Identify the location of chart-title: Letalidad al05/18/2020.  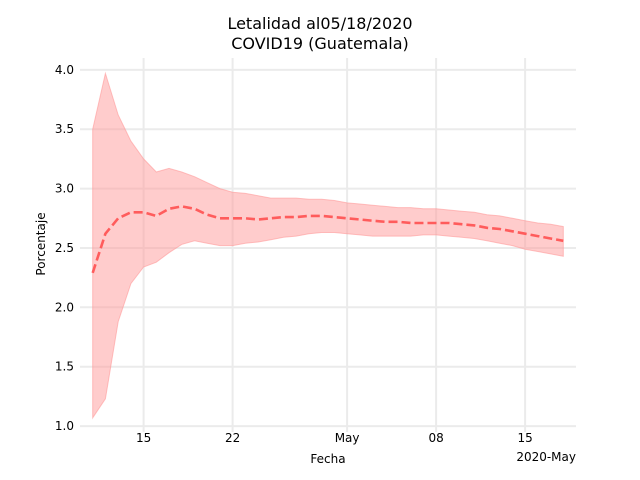
(319, 23).